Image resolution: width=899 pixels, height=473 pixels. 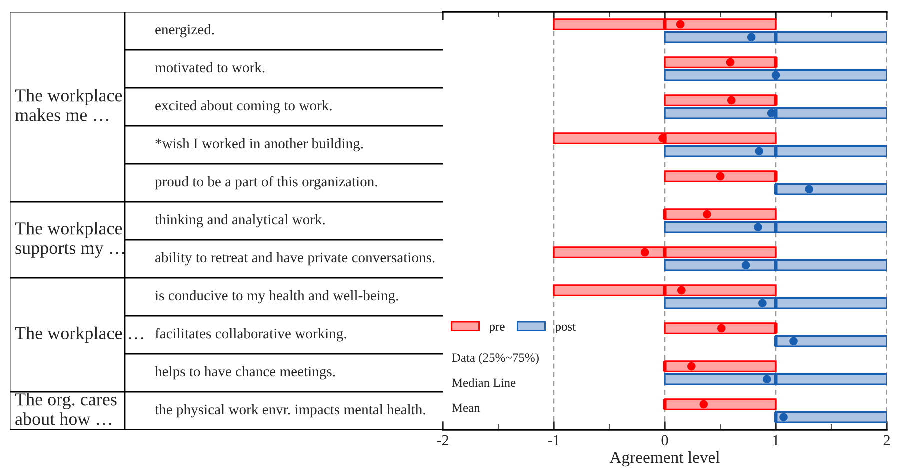 What do you see at coordinates (484, 383) in the screenshot?
I see `annotation: Median Line` at bounding box center [484, 383].